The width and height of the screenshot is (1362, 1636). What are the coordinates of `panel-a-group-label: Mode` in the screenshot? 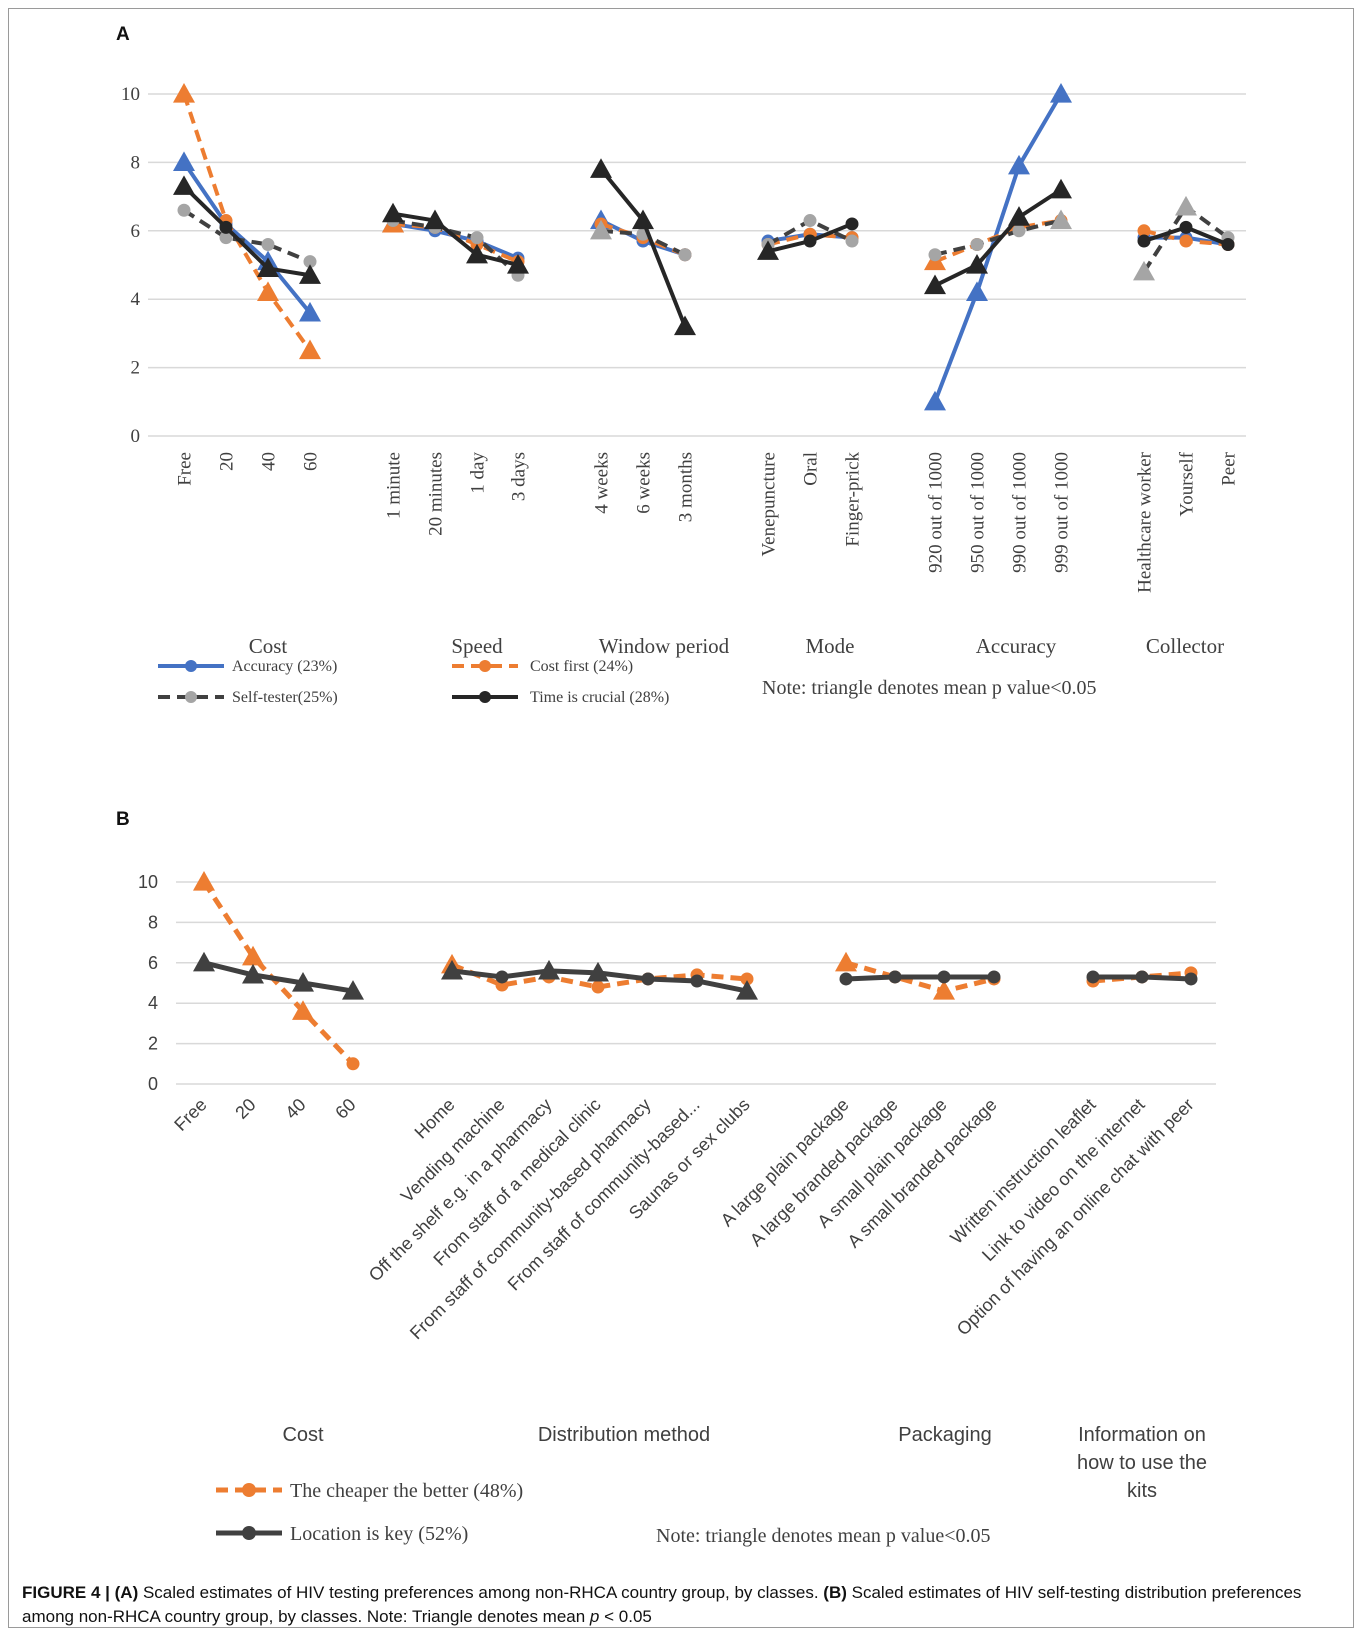 It's located at (830, 646).